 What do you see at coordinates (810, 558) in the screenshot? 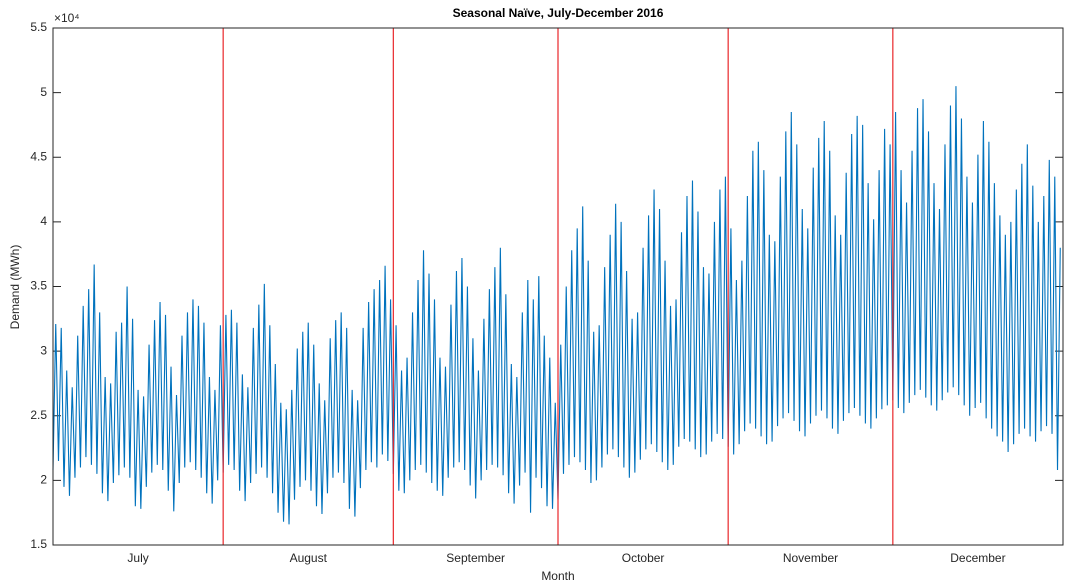
I see `x-tick-label: November` at bounding box center [810, 558].